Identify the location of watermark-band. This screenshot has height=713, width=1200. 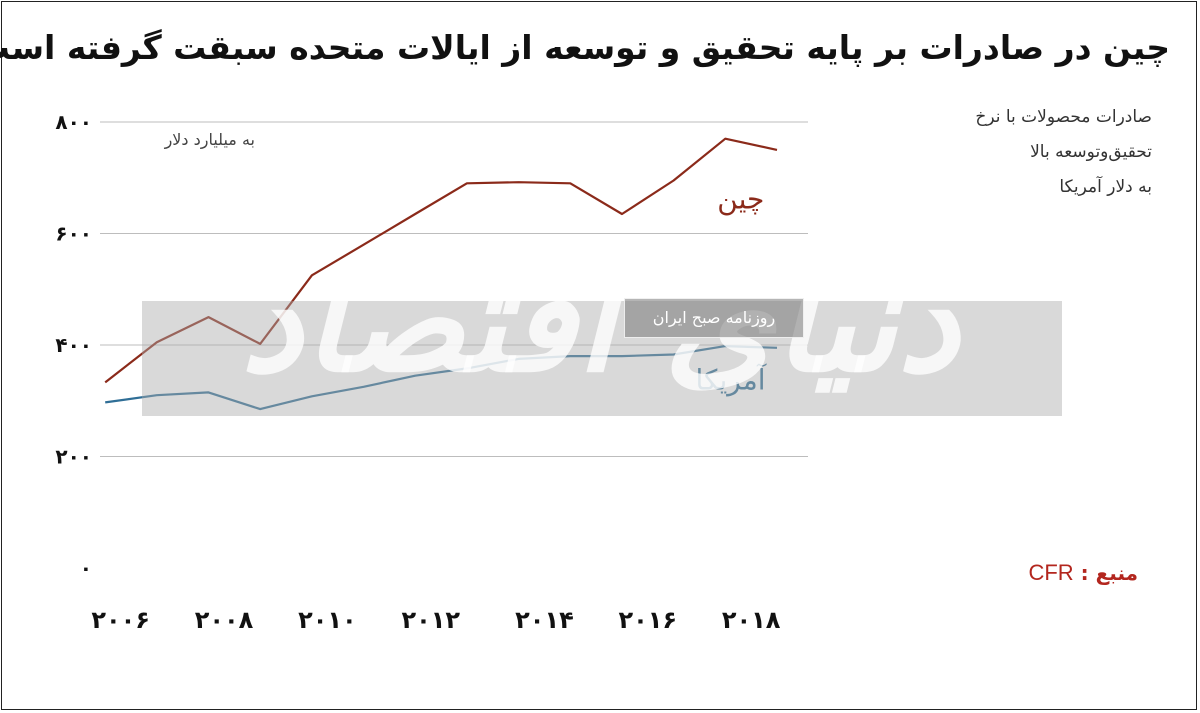
(602, 358).